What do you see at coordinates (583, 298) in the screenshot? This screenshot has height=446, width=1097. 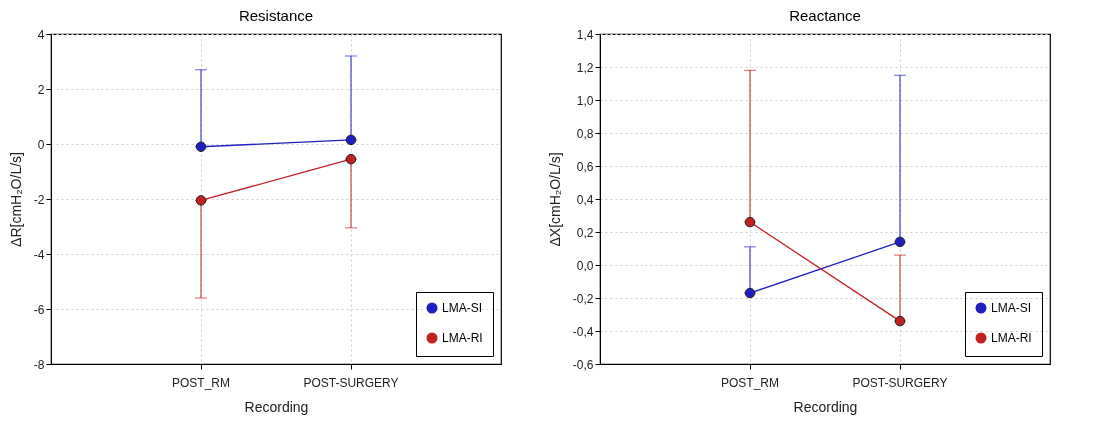 I see `y-tick-label: -0,2` at bounding box center [583, 298].